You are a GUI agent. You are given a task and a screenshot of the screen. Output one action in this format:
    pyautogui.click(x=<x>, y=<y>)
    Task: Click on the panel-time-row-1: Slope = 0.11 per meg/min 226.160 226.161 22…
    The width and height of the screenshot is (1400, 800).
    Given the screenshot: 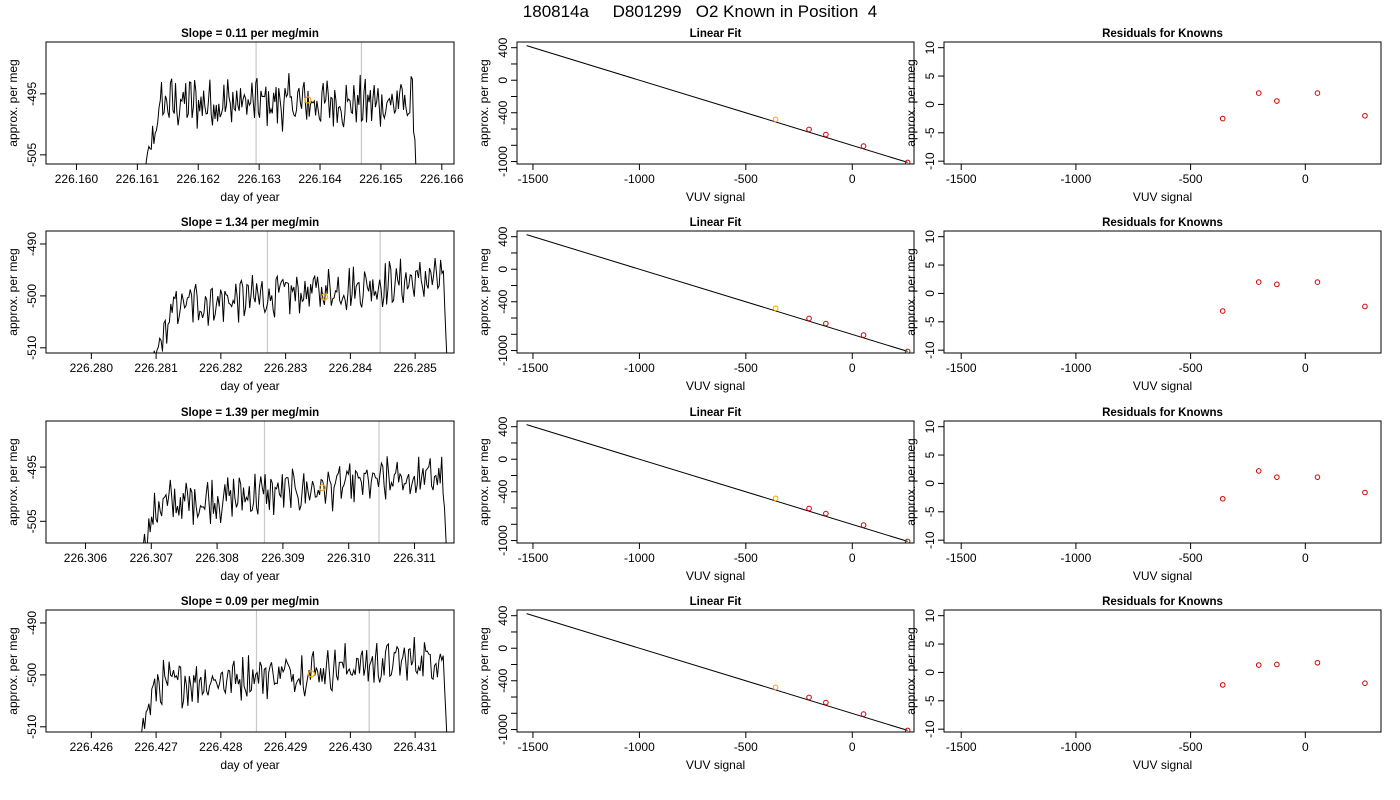 What is the action you would take?
    pyautogui.click(x=235, y=116)
    